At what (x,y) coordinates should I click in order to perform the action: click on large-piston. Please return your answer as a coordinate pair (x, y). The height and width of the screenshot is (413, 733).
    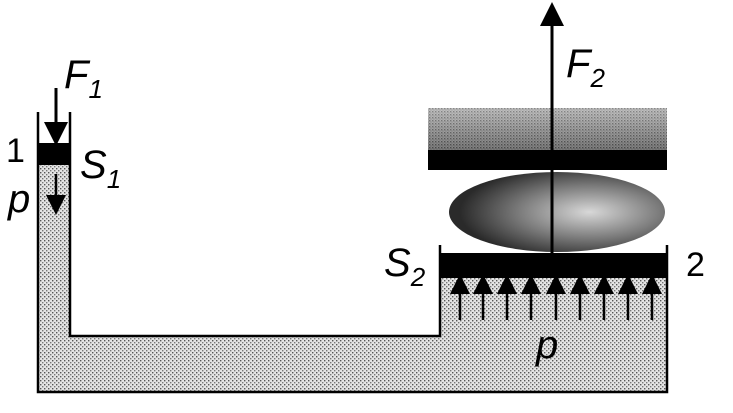
    Looking at the image, I should click on (553, 265).